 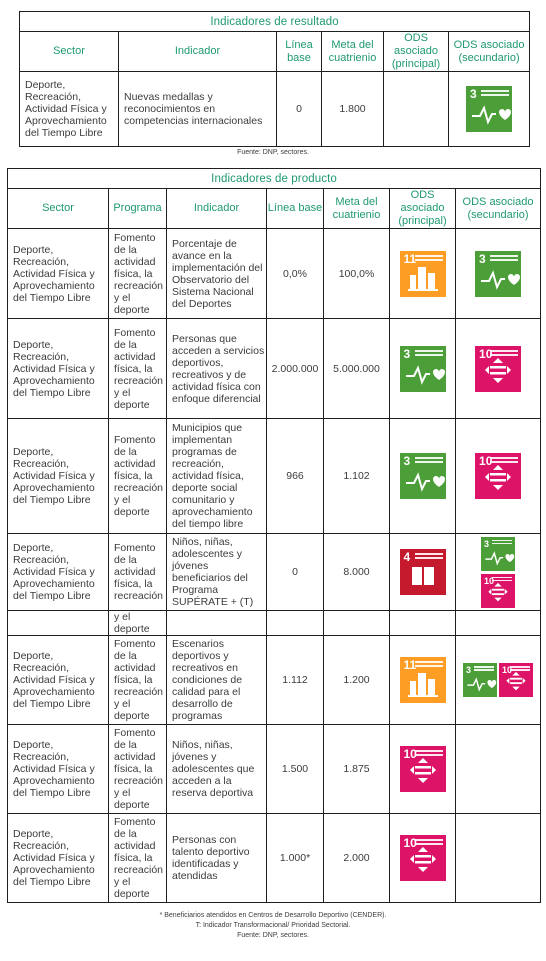 What do you see at coordinates (137, 623) in the screenshot?
I see `program-cell-overflow: y el deporte` at bounding box center [137, 623].